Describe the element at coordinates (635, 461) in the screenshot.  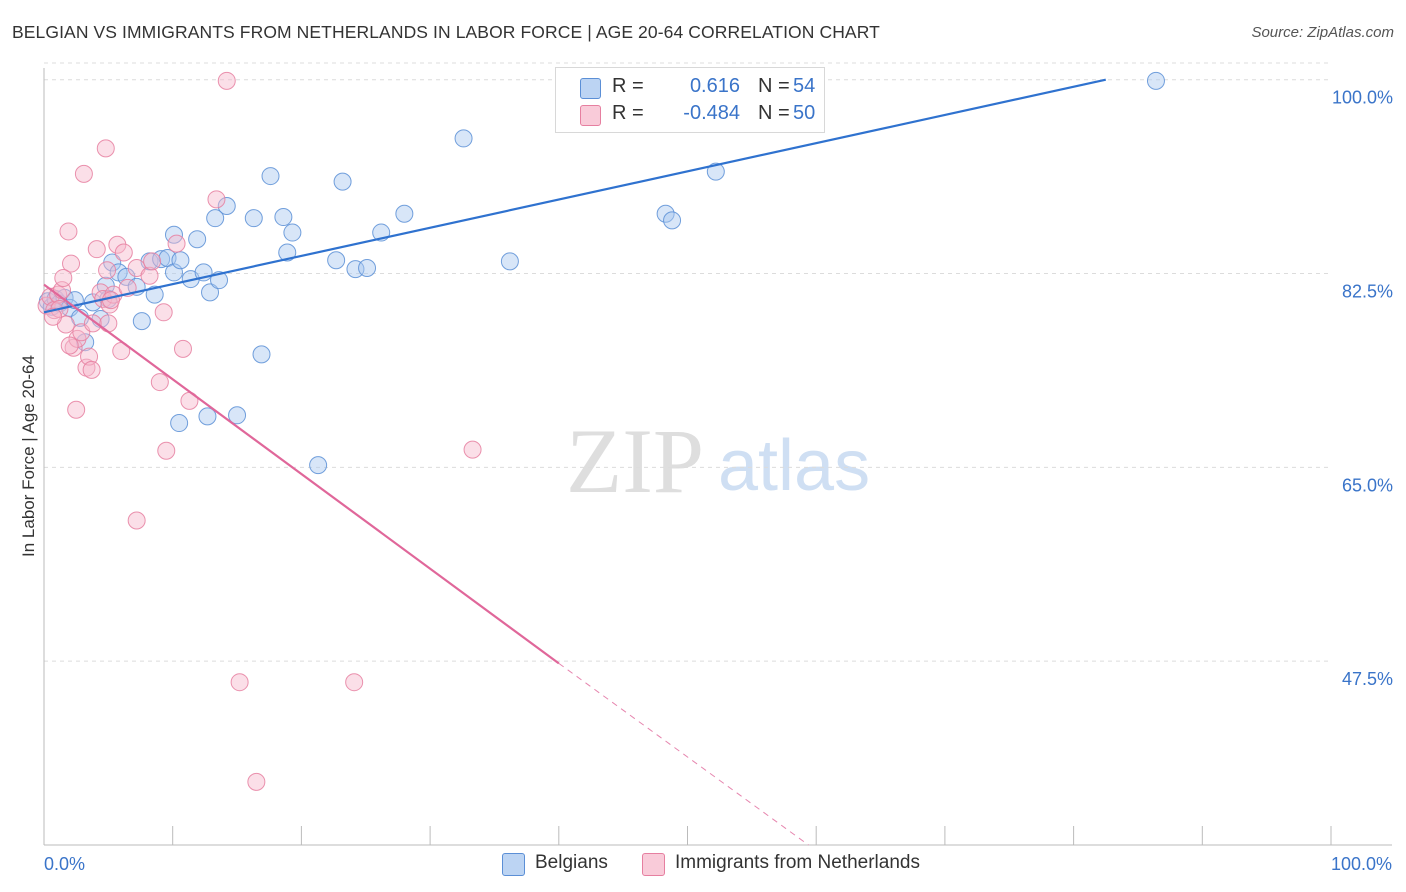
I see `watermark-zip: ZIP` at that location.